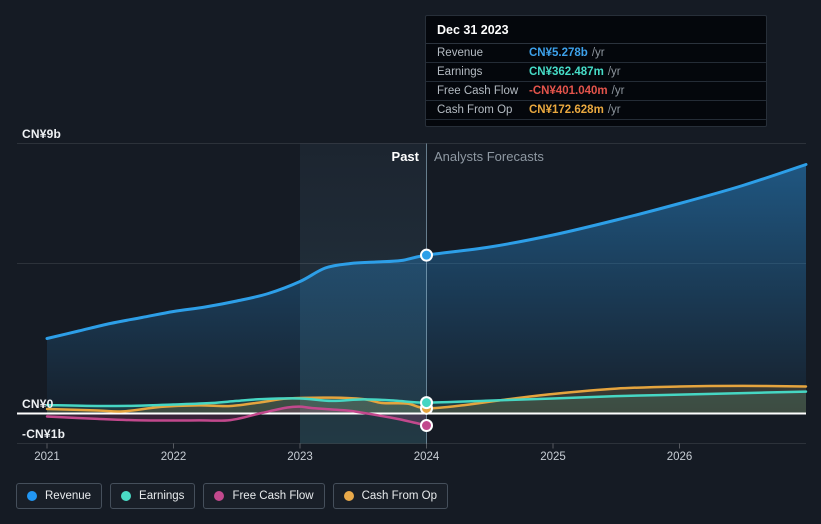  What do you see at coordinates (405, 156) in the screenshot?
I see `past-section-label: Past` at bounding box center [405, 156].